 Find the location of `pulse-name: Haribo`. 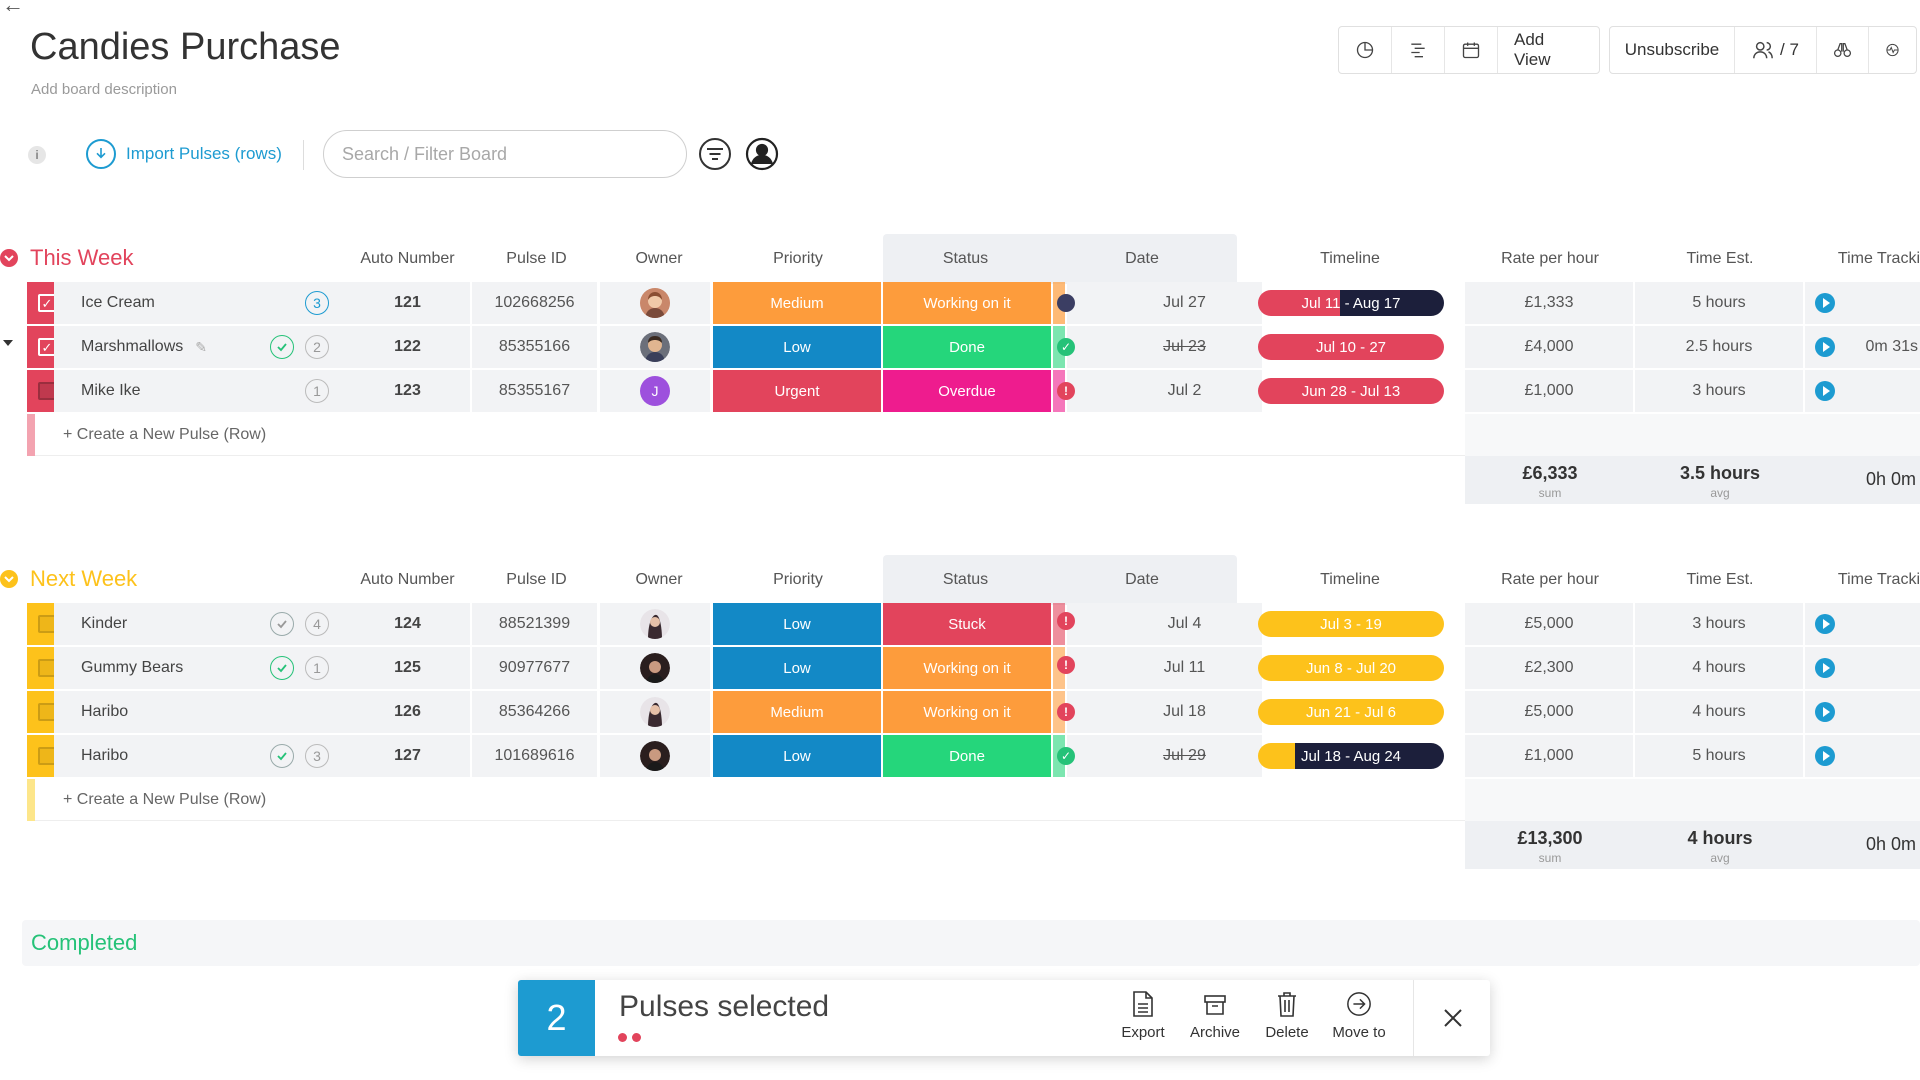

pulse-name: Haribo is located at coordinates (213, 712).